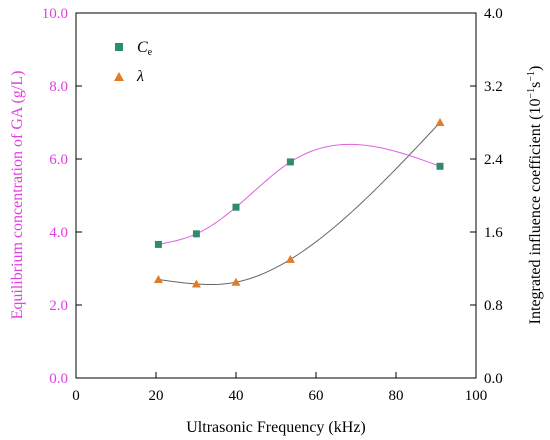  Describe the element at coordinates (236, 396) in the screenshot. I see `x-tick-label: 40` at that location.